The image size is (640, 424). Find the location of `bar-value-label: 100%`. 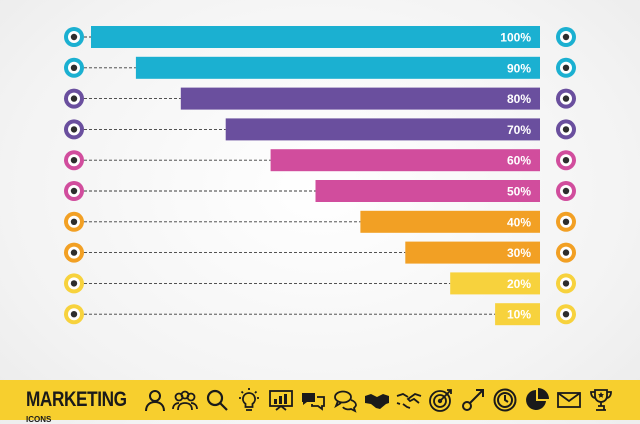

bar-value-label: 100% is located at coordinates (515, 38).